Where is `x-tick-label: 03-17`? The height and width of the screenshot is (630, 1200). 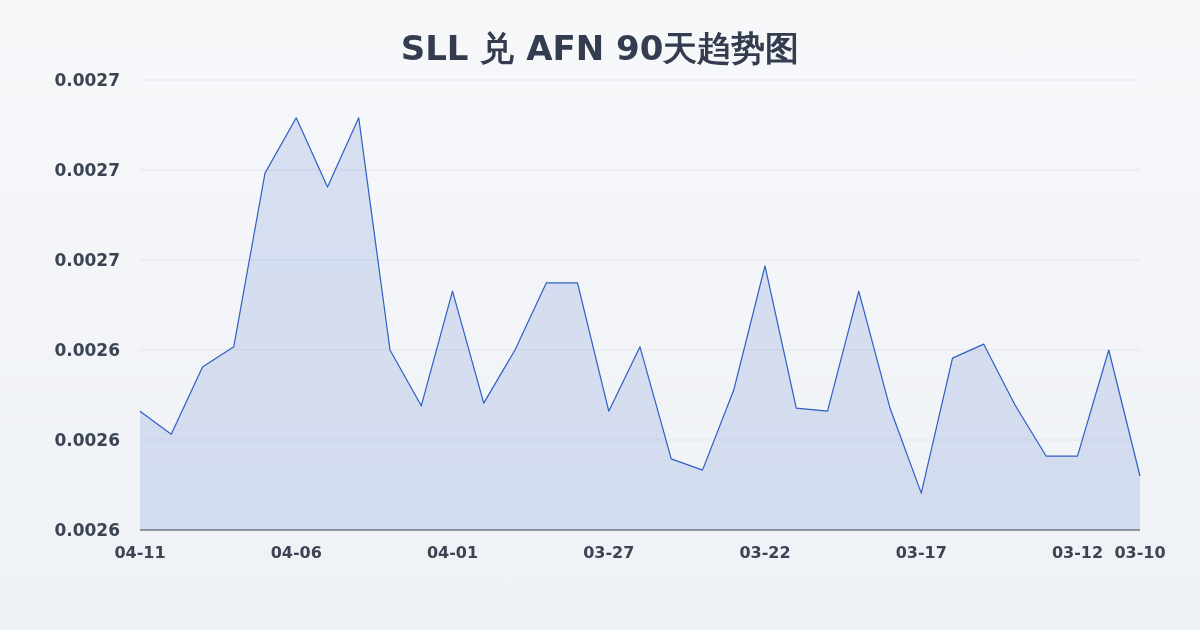 x-tick-label: 03-17 is located at coordinates (921, 552).